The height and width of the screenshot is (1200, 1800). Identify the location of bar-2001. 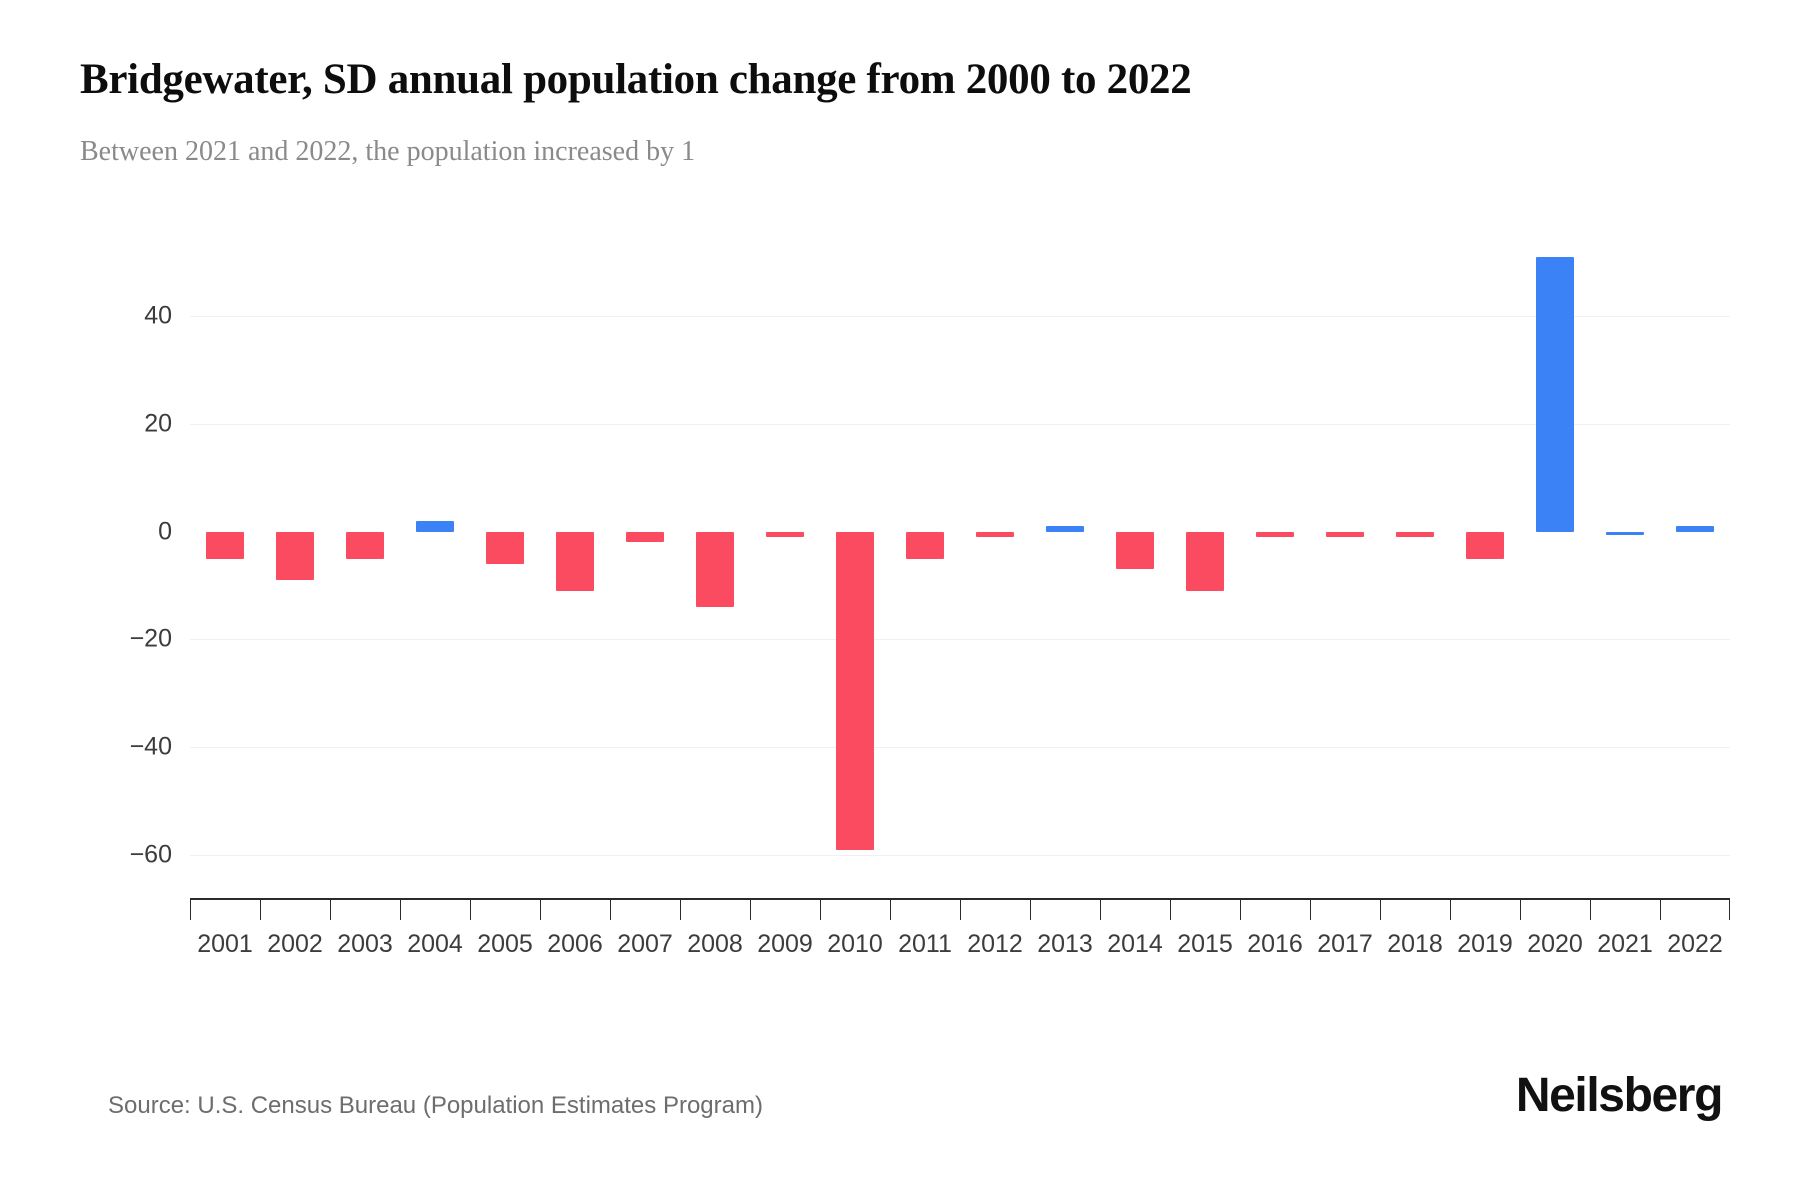
(225, 545).